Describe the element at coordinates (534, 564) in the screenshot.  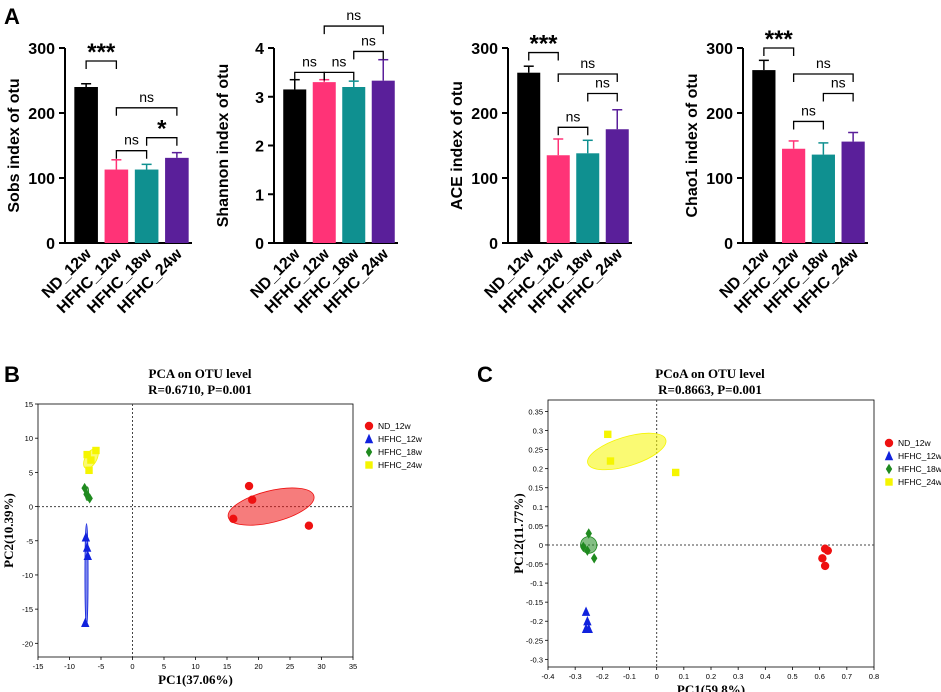
I see `y-tick-label: -0.05` at that location.